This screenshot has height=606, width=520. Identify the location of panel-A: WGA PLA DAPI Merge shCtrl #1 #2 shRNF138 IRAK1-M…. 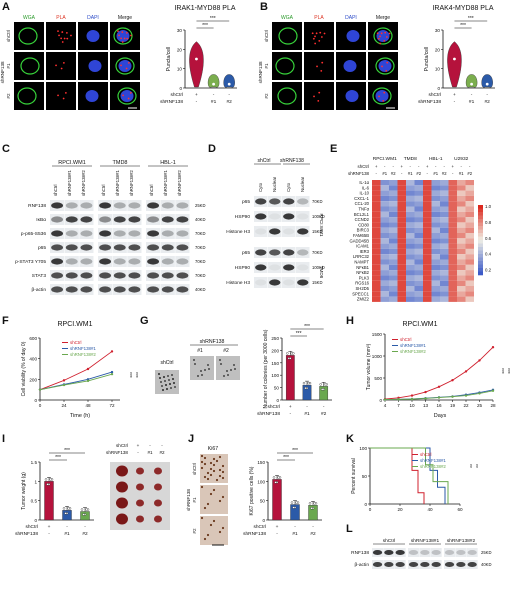
(118, 57).